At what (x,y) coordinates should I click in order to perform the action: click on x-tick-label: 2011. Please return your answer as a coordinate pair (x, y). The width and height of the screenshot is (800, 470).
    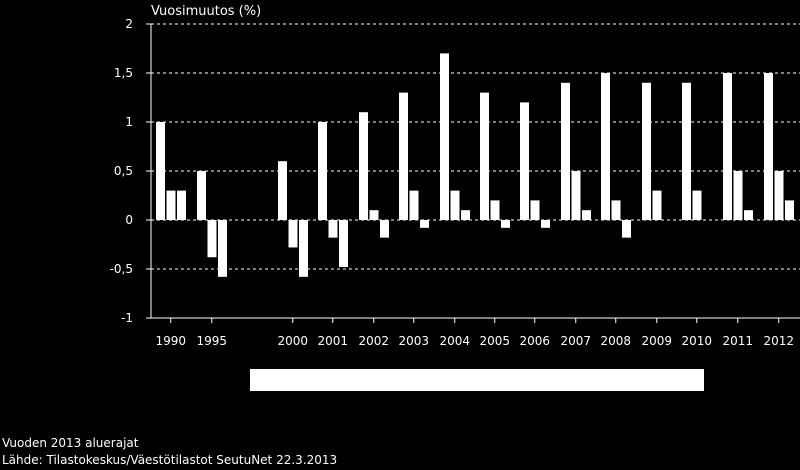
    Looking at the image, I should click on (737, 341).